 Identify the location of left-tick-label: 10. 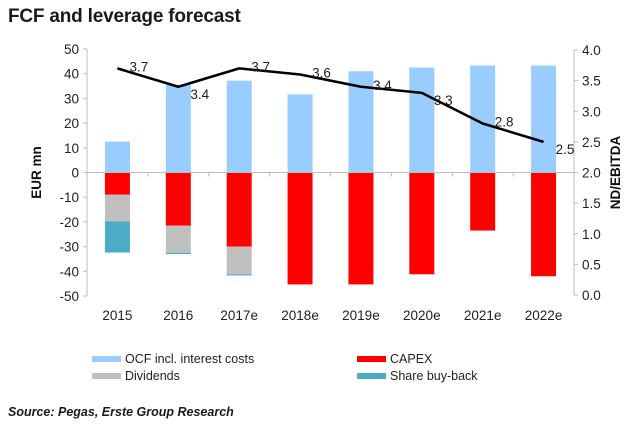
(71, 148).